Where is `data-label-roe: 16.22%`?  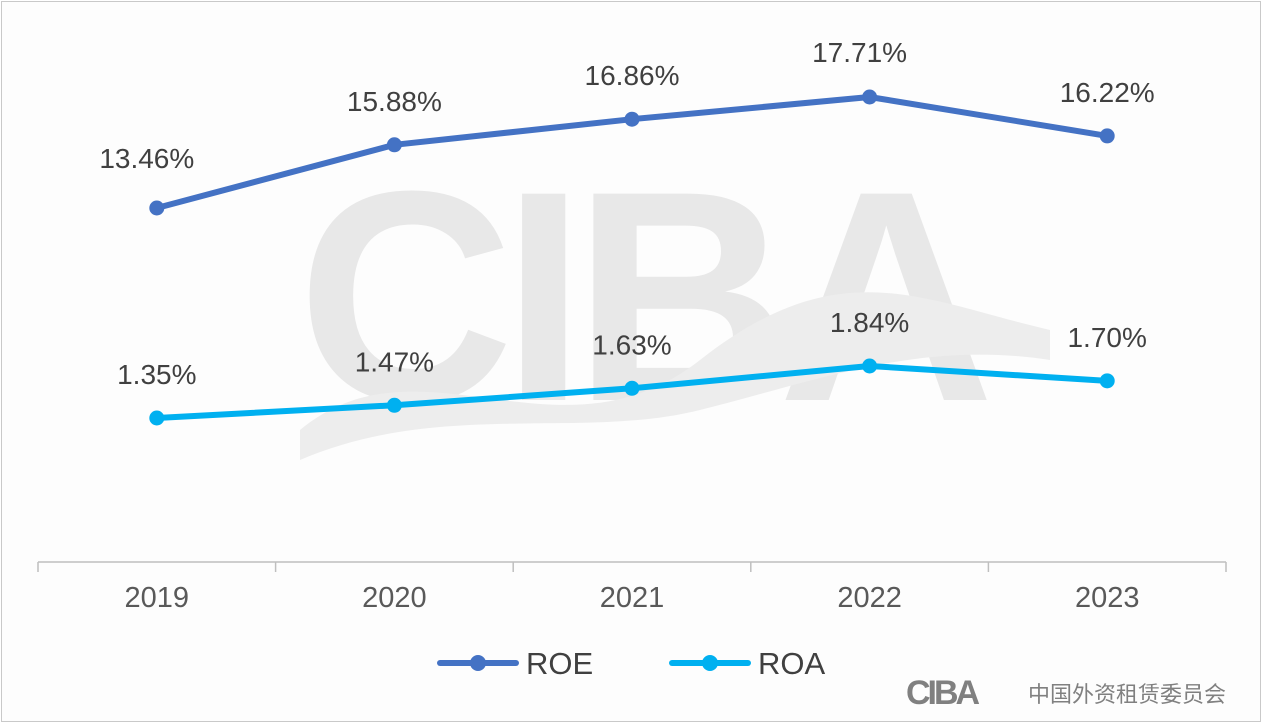 data-label-roe: 16.22% is located at coordinates (1107, 92).